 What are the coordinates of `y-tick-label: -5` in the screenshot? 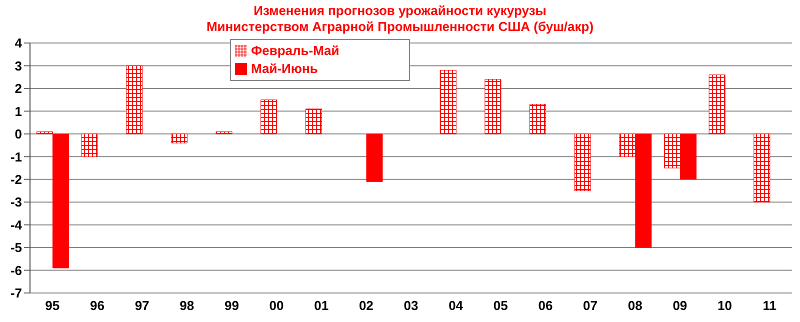 It's located at (16, 248).